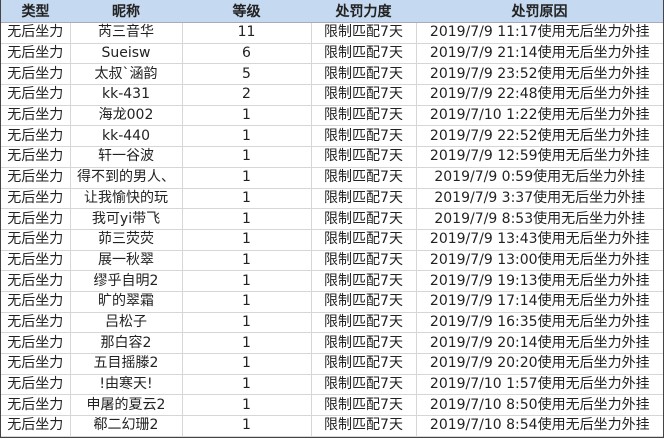 The image size is (664, 439). I want to click on cell-level: 2, so click(246, 95).